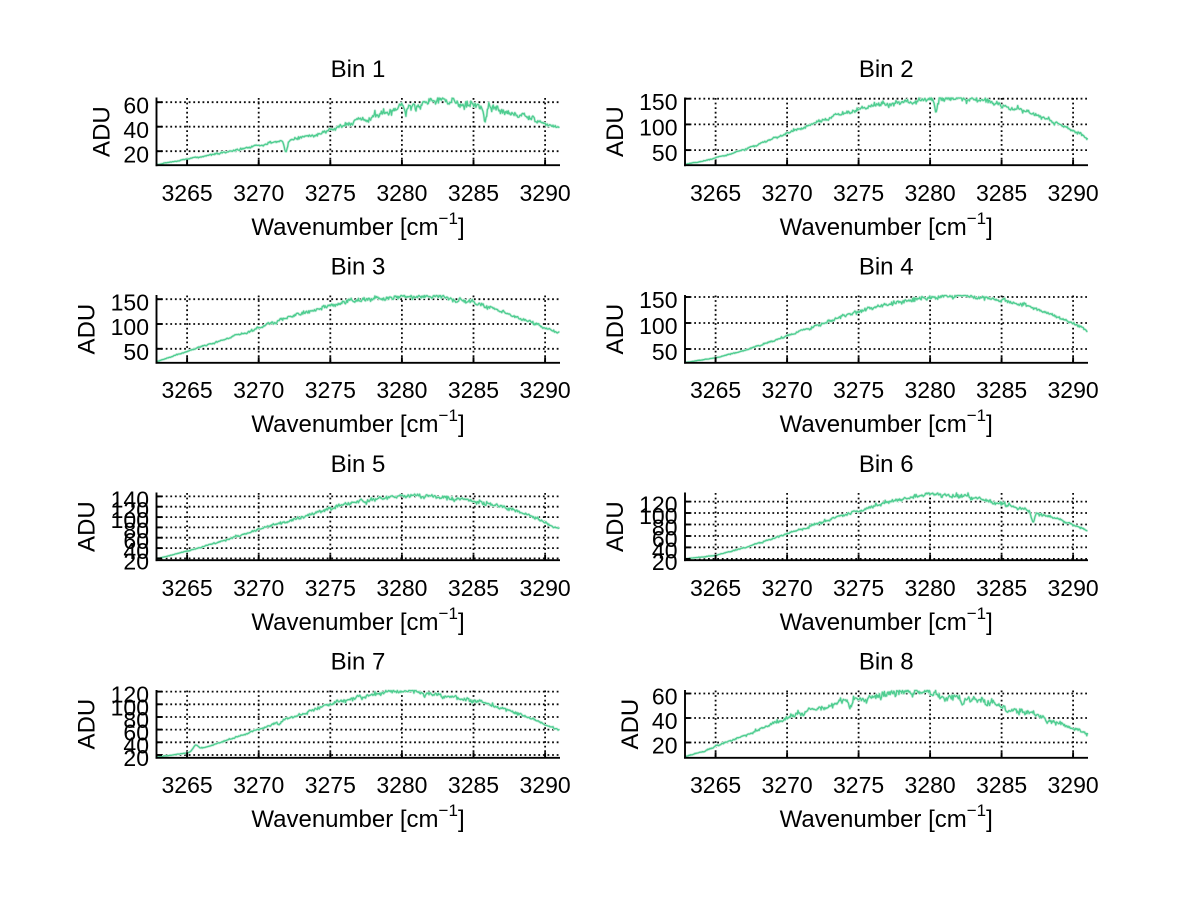 This screenshot has height=901, width=1200. I want to click on svg-text: Bin 6, so click(886, 464).